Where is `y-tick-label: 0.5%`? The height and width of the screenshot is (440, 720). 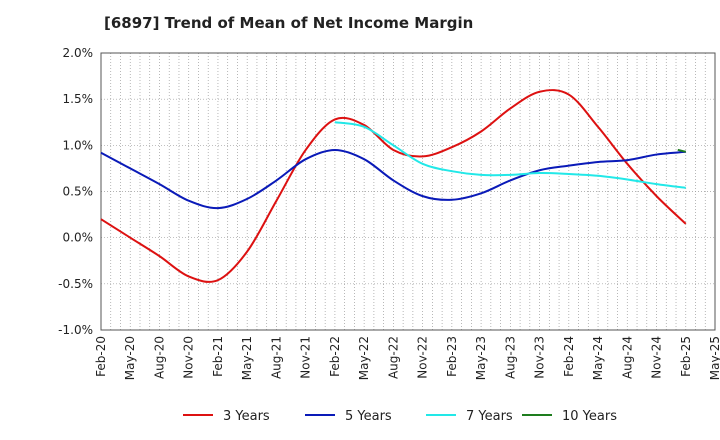 y-tick-label: 0.5% is located at coordinates (78, 192).